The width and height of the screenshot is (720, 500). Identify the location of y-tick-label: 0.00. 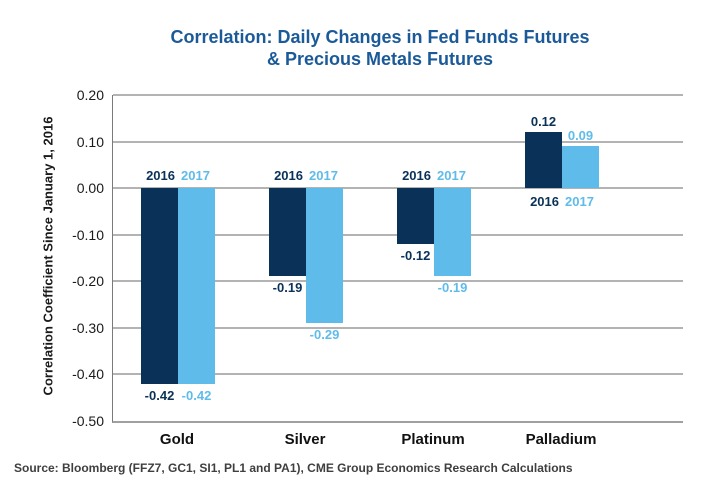
(90, 188).